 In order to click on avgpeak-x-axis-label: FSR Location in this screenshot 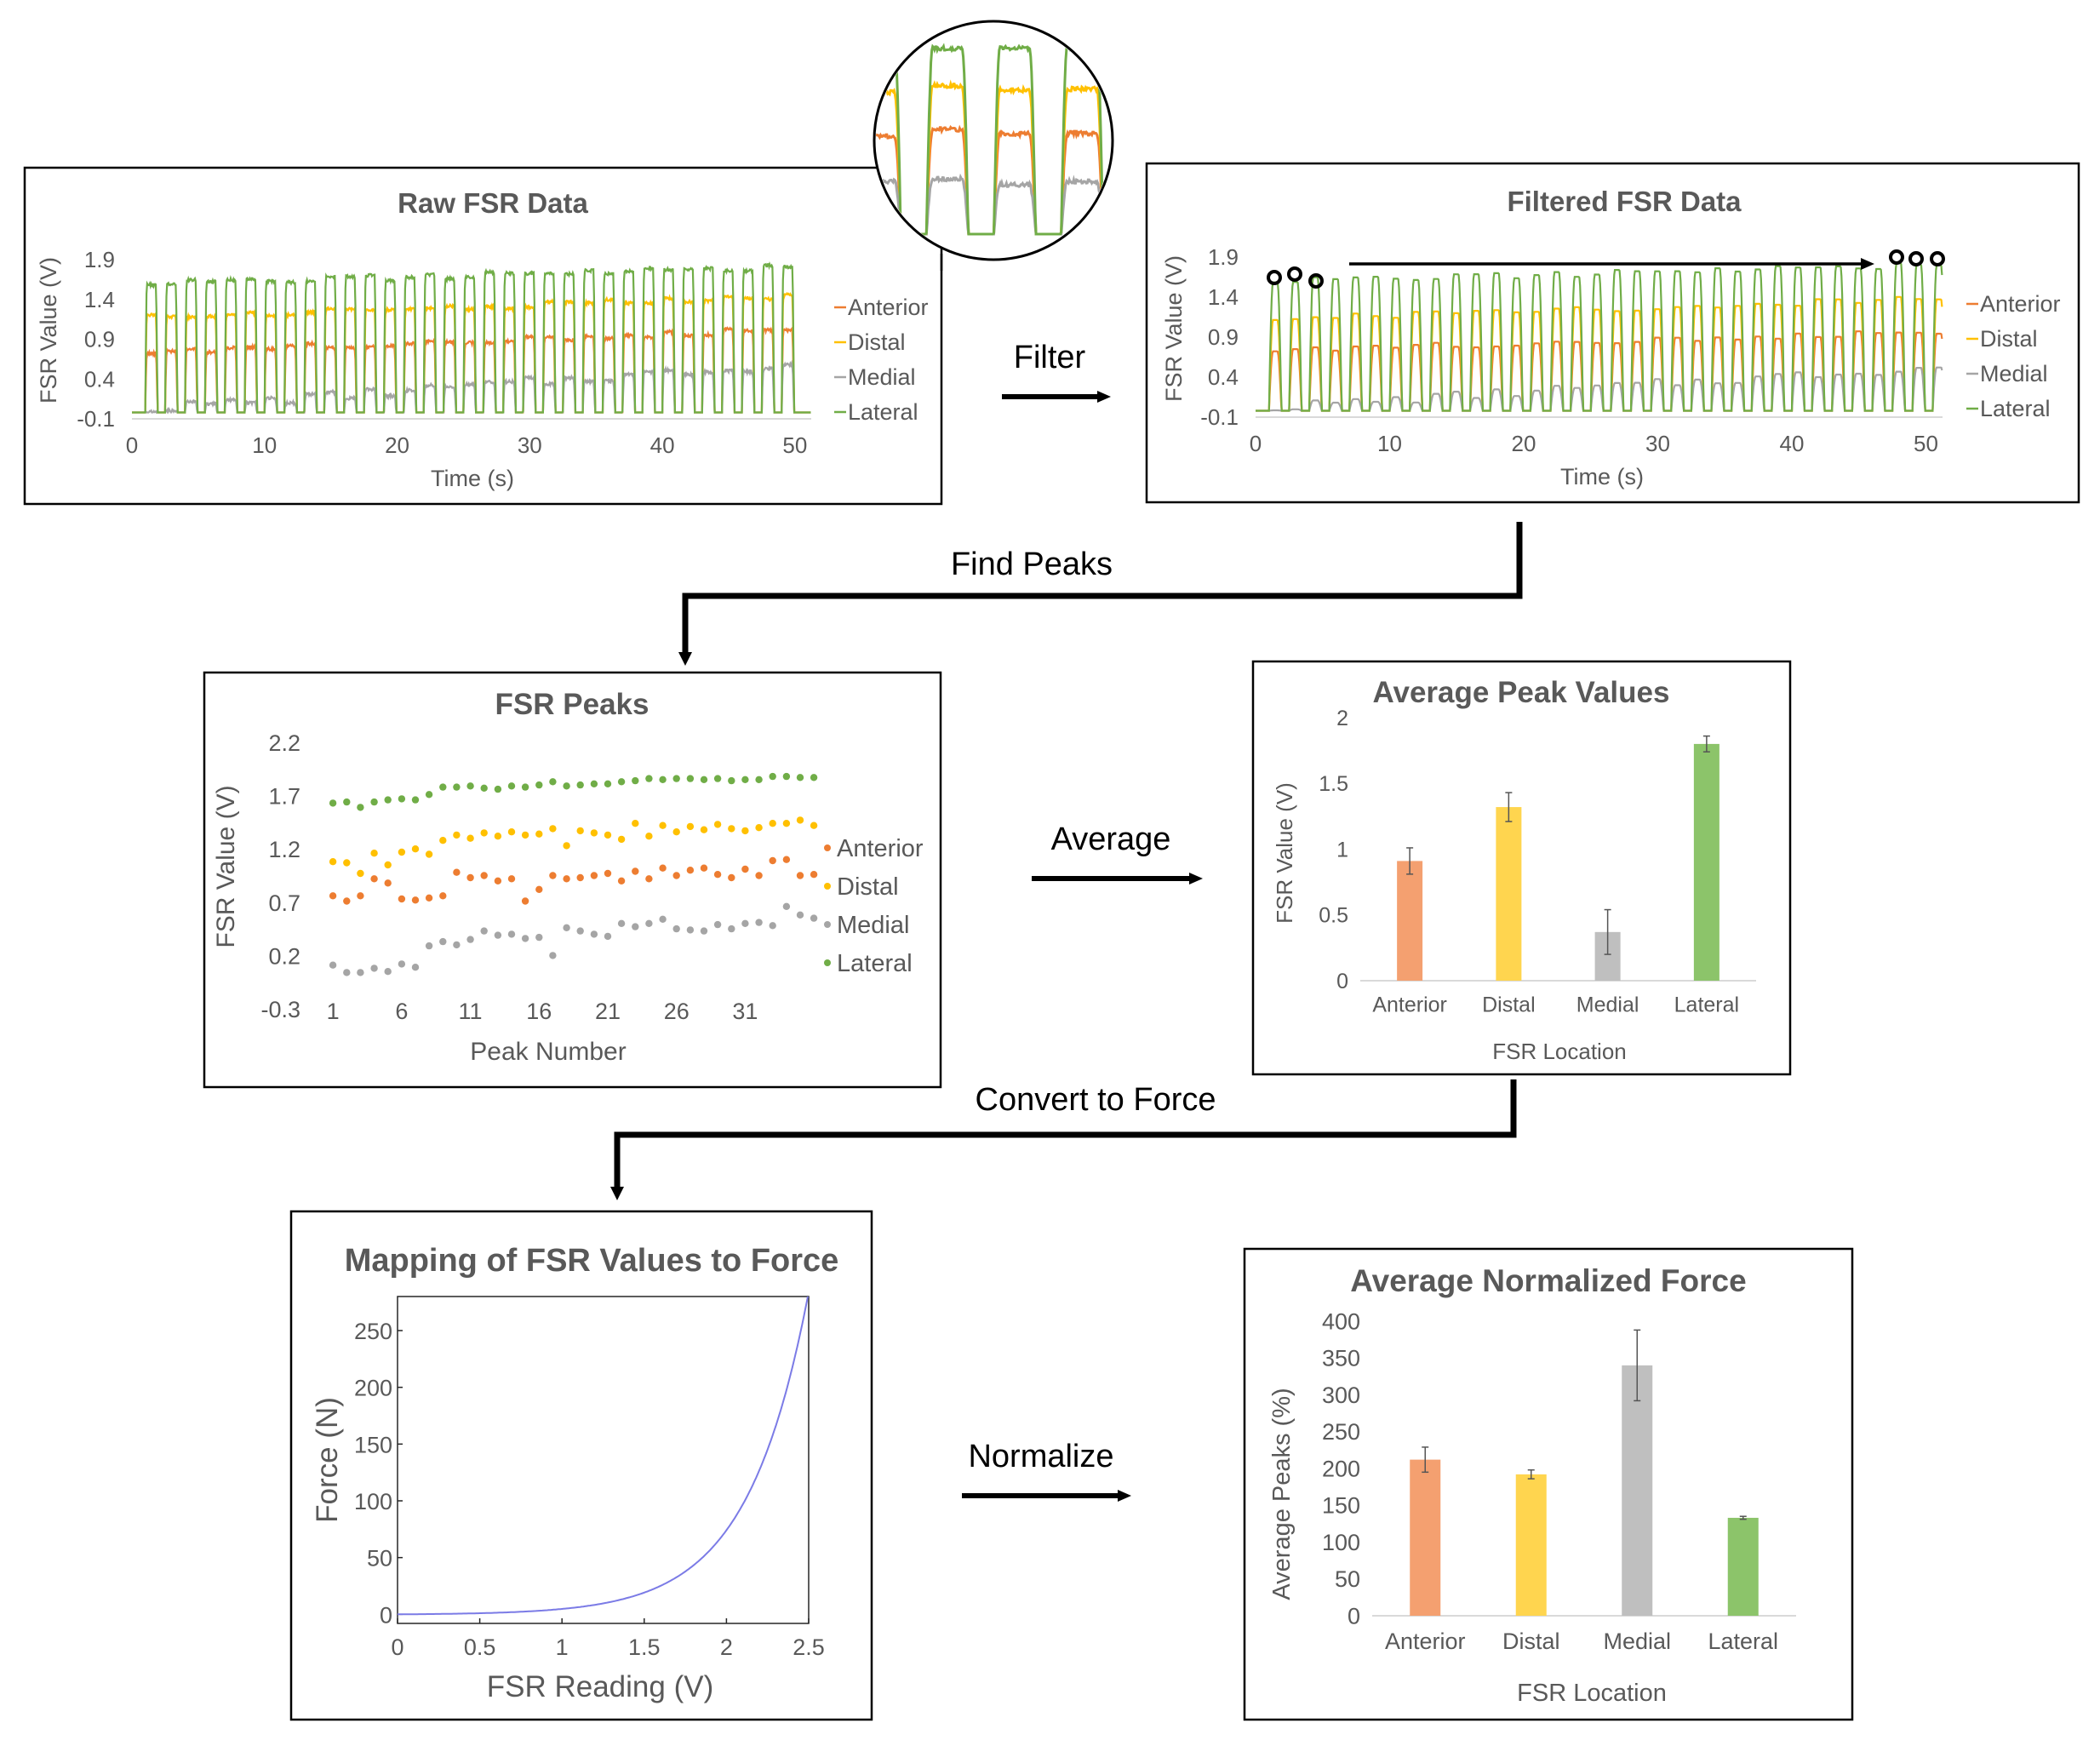, I will do `click(1559, 1052)`.